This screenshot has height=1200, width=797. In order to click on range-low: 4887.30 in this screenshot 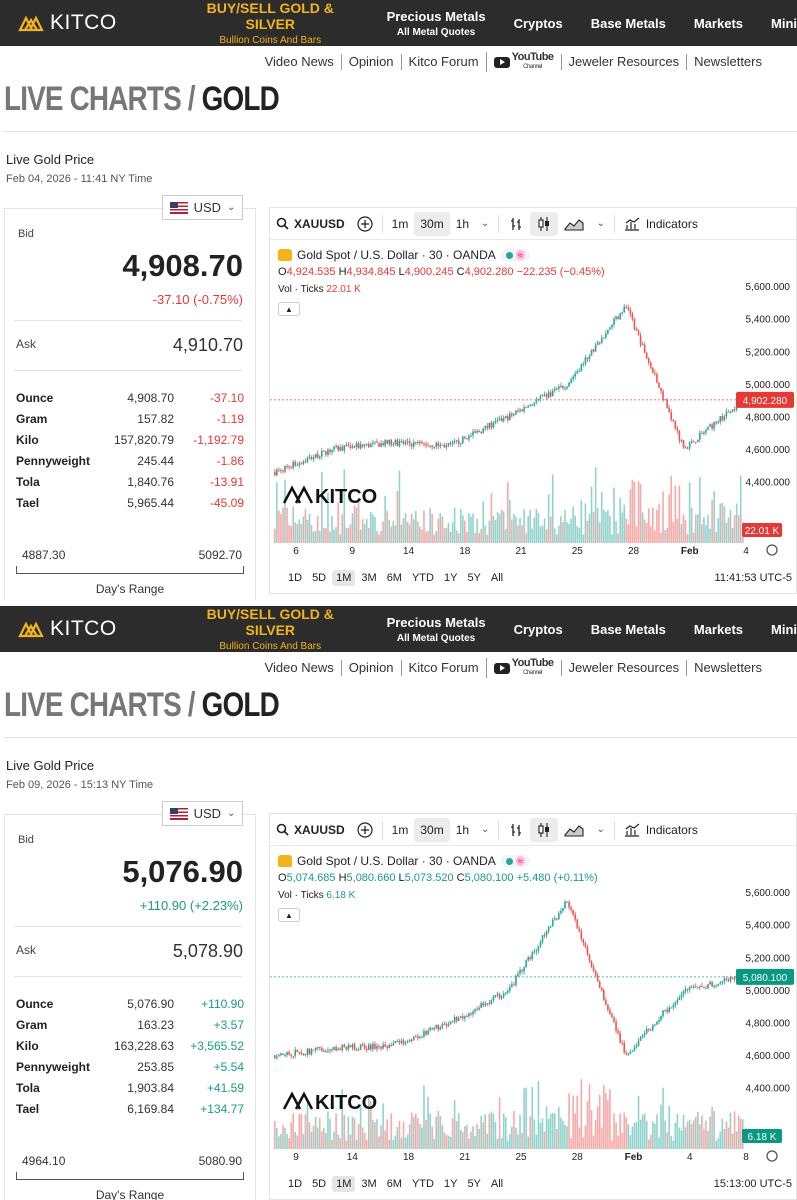, I will do `click(44, 555)`.